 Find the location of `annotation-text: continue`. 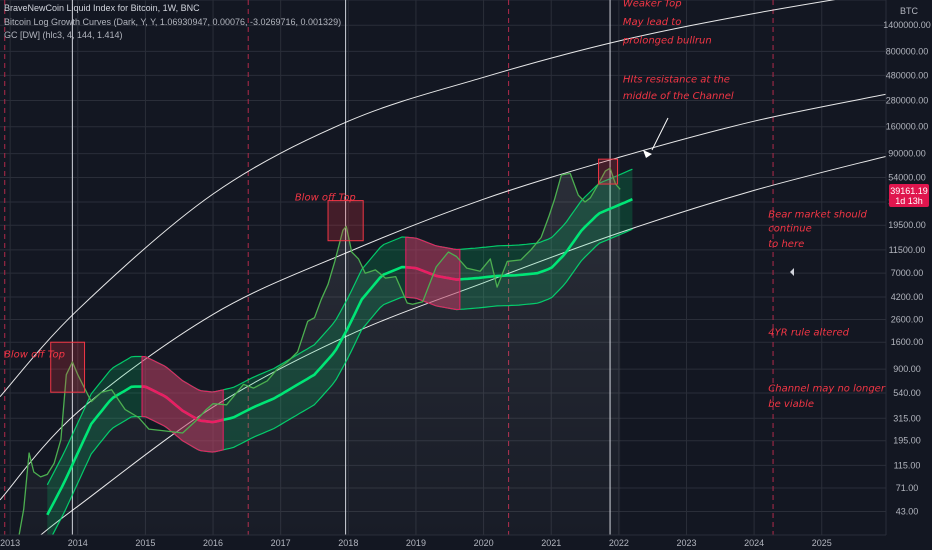

annotation-text: continue is located at coordinates (789, 229).